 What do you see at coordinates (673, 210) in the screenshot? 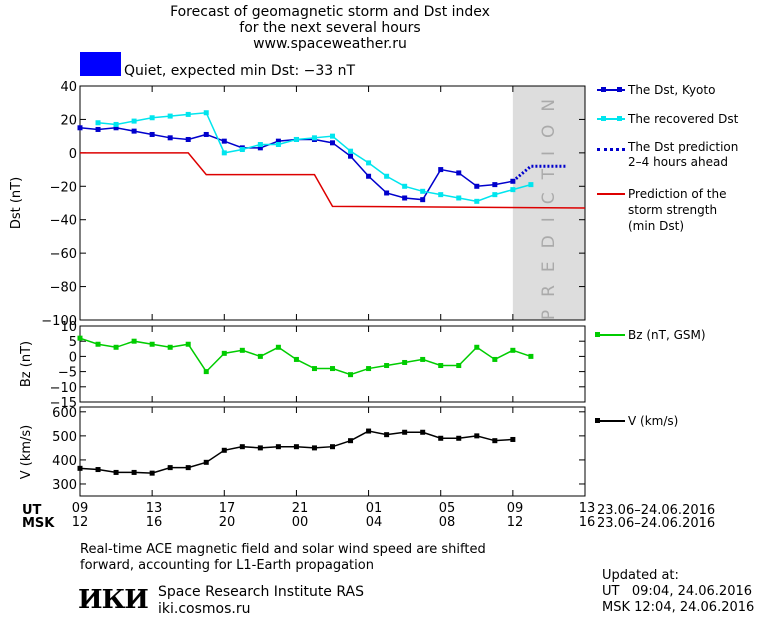
I see `legend-storm-label-2: storm strength` at bounding box center [673, 210].